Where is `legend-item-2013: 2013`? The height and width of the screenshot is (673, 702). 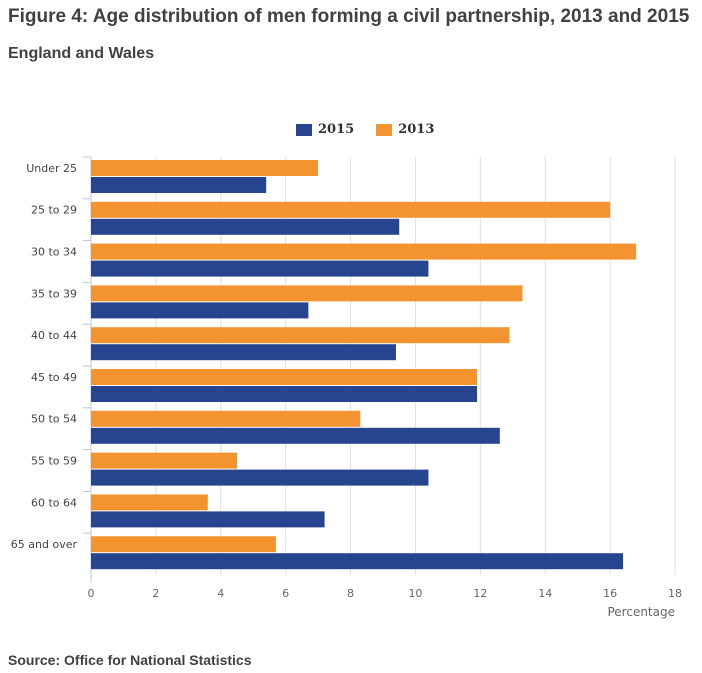 legend-item-2013: 2013 is located at coordinates (405, 129).